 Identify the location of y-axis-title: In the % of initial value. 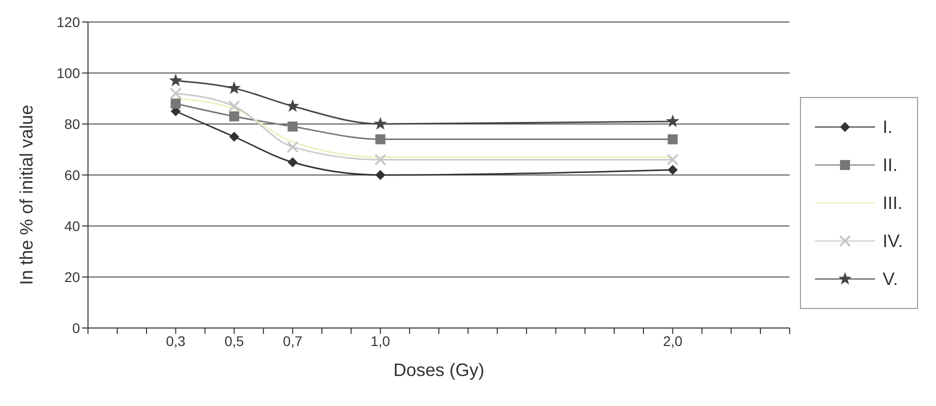
(26, 194).